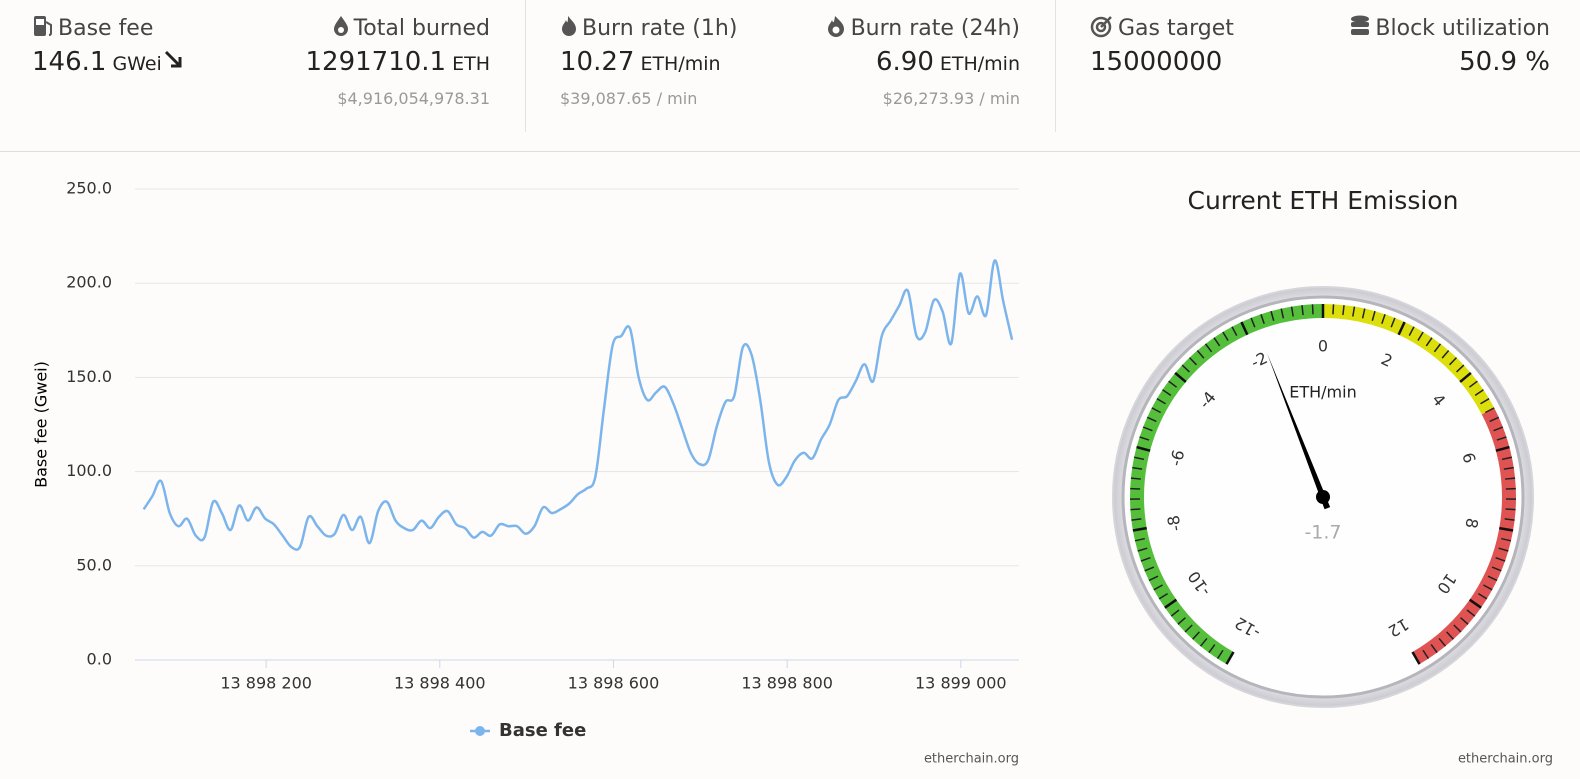  I want to click on y-tick-label: 250.0, so click(89, 188).